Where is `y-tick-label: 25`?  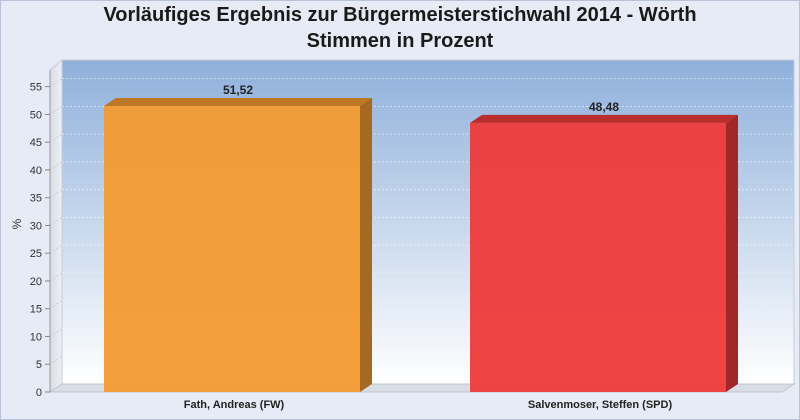
y-tick-label: 25 is located at coordinates (36, 254).